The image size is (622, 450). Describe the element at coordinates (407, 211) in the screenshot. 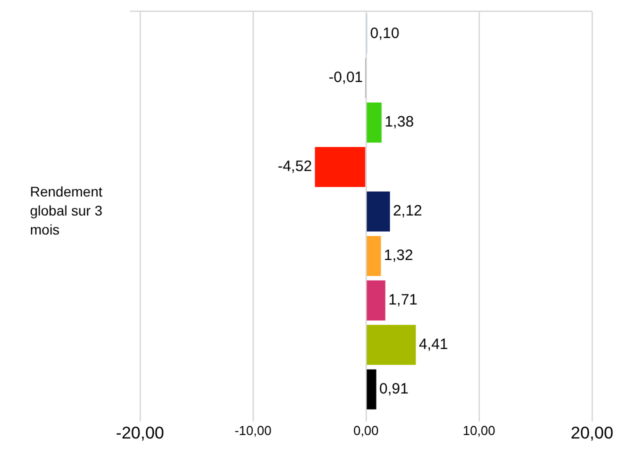

I see `data-label: 2,12` at that location.